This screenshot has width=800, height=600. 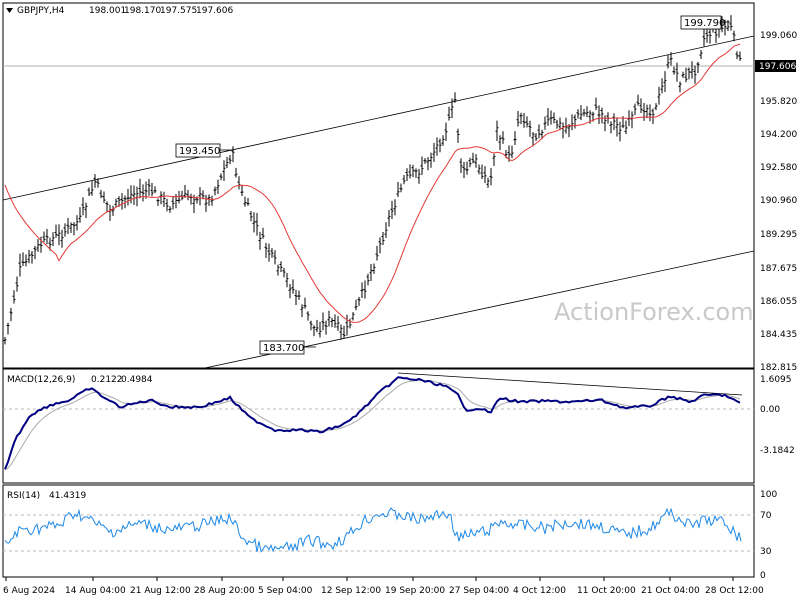 What do you see at coordinates (734, 591) in the screenshot?
I see `x-tick-label: 28 Oct 12:00` at bounding box center [734, 591].